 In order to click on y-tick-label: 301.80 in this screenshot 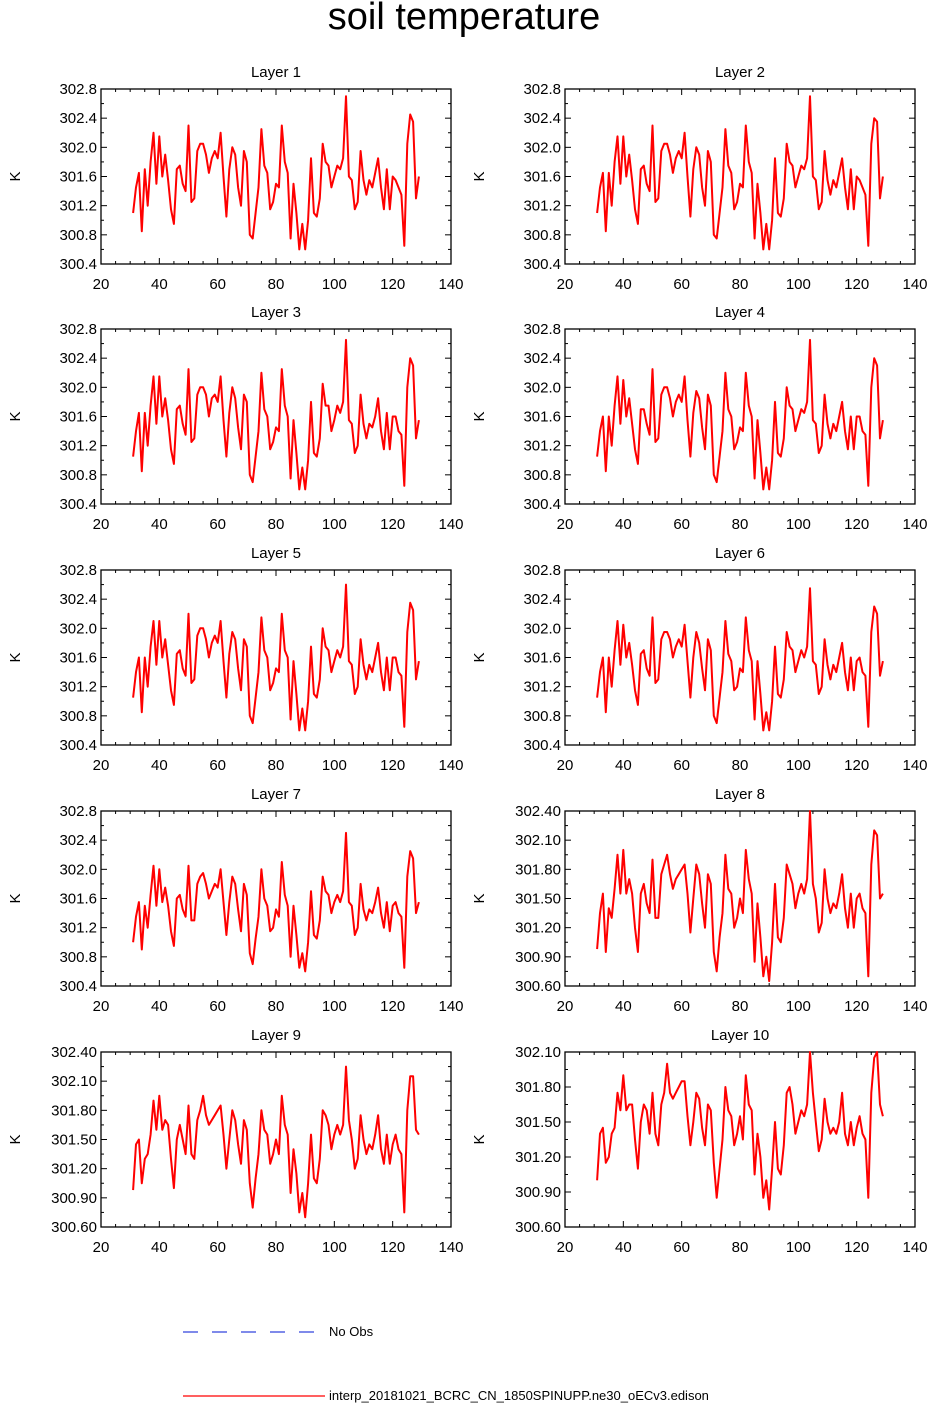, I will do `click(74, 1110)`.